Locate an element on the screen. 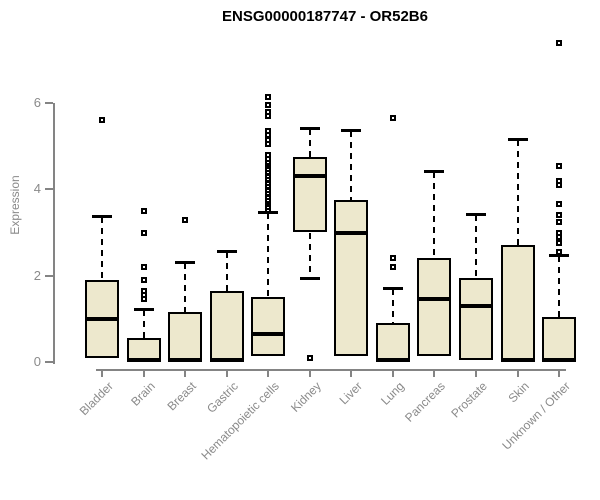 This screenshot has width=600, height=500. median-line-liver is located at coordinates (351, 232).